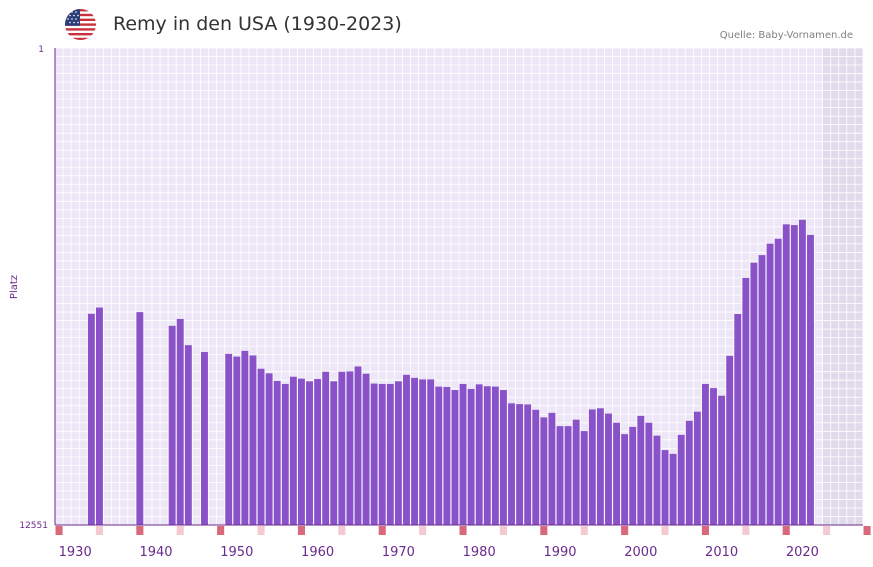 This screenshot has width=873, height=567. What do you see at coordinates (738, 419) in the screenshot?
I see `bar-2012` at bounding box center [738, 419].